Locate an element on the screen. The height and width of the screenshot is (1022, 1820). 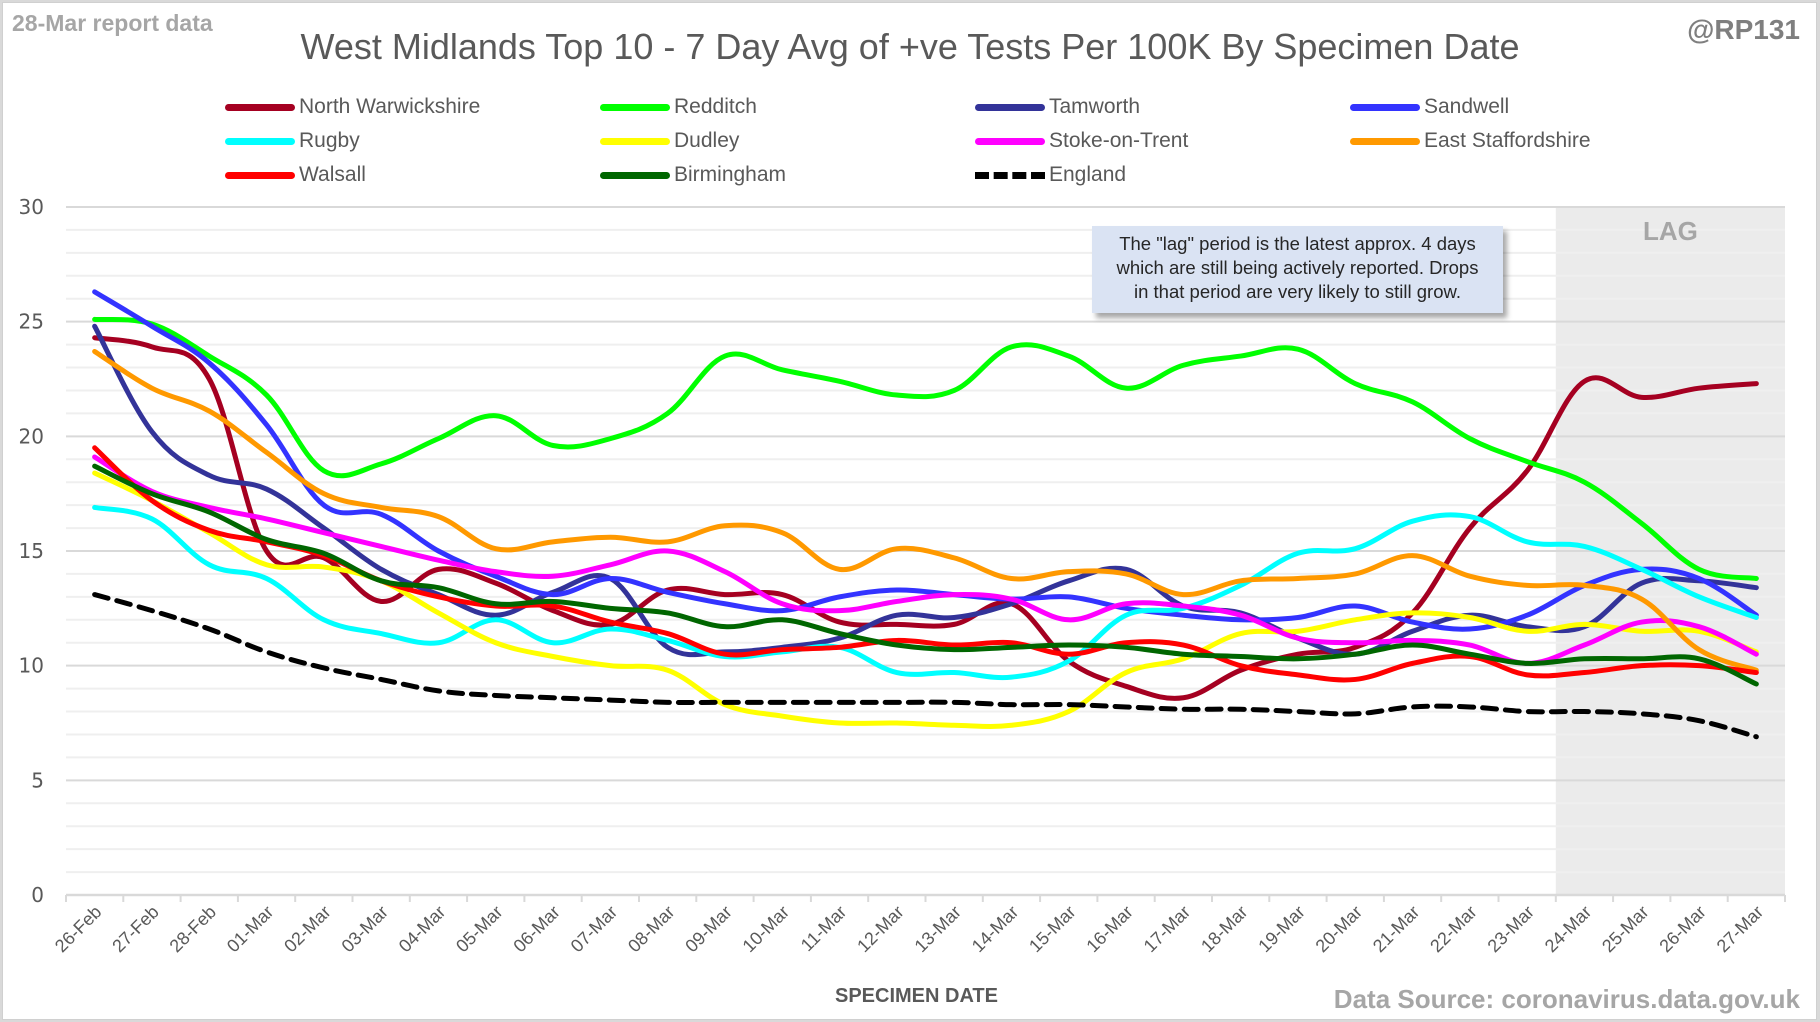
y-tick-label: 30 is located at coordinates (31, 207).